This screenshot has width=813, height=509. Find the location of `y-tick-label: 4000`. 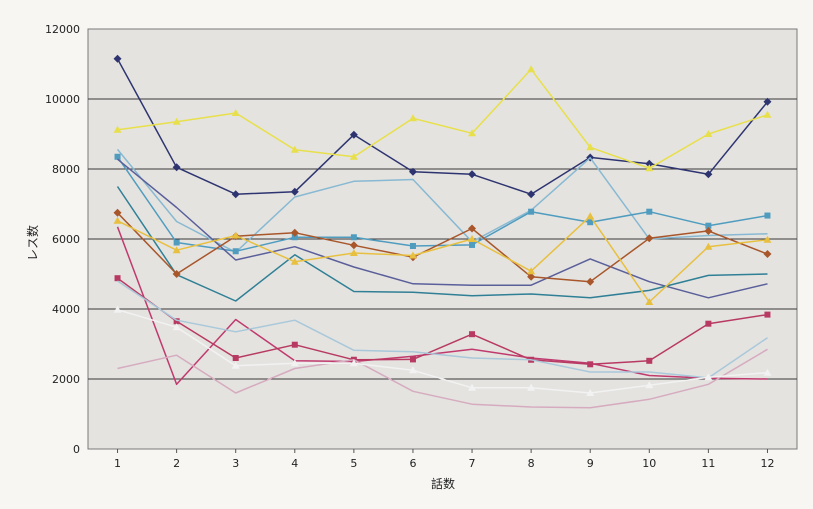

y-tick-label: 4000 is located at coordinates (66, 309).